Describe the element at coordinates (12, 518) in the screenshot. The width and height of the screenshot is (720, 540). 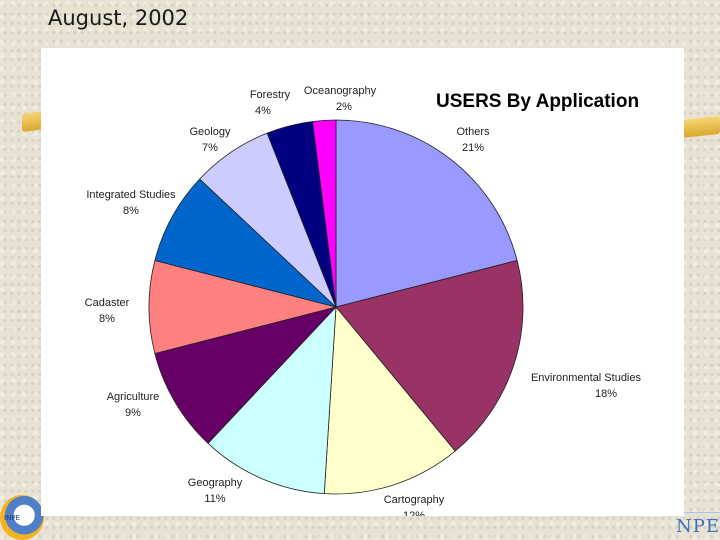
I see `logo-text: INPE` at that location.